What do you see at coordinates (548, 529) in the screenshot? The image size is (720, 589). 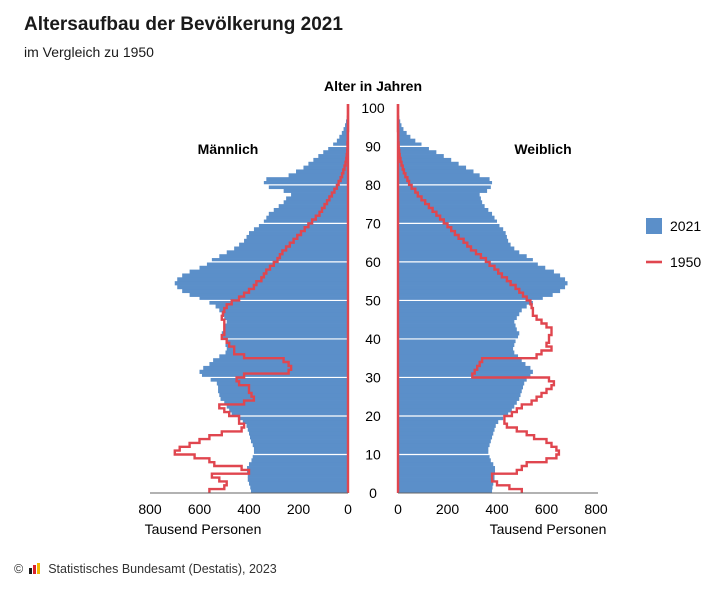 I see `female-x-axis-label: Tausend Personen` at bounding box center [548, 529].